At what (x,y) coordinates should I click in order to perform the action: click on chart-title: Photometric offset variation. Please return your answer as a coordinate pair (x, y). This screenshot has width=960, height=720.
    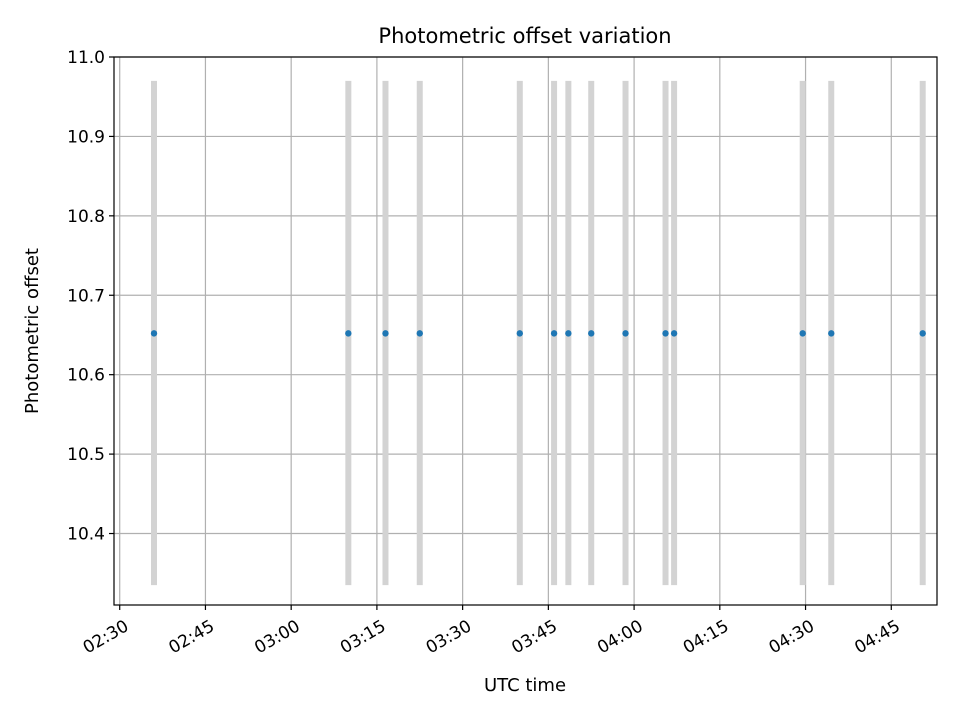
    Looking at the image, I should click on (524, 36).